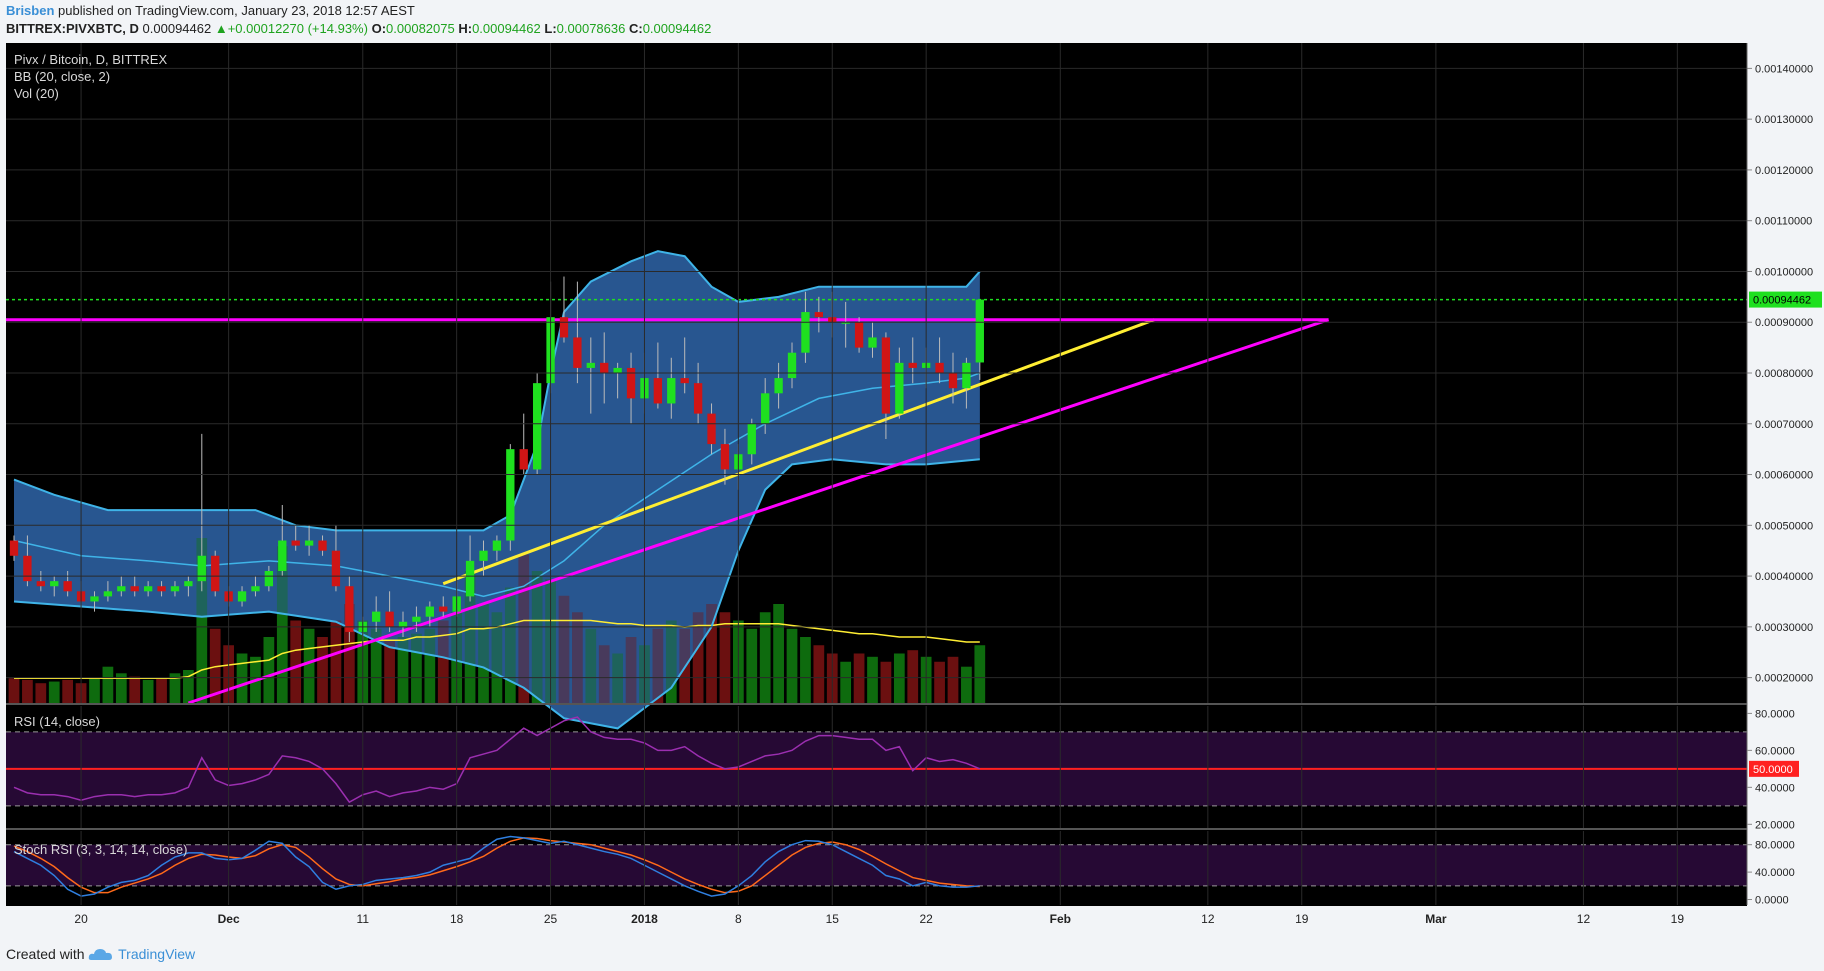 The width and height of the screenshot is (1824, 971). Describe the element at coordinates (1775, 873) in the screenshot. I see `stoch-tick-label: 40.0000` at that location.